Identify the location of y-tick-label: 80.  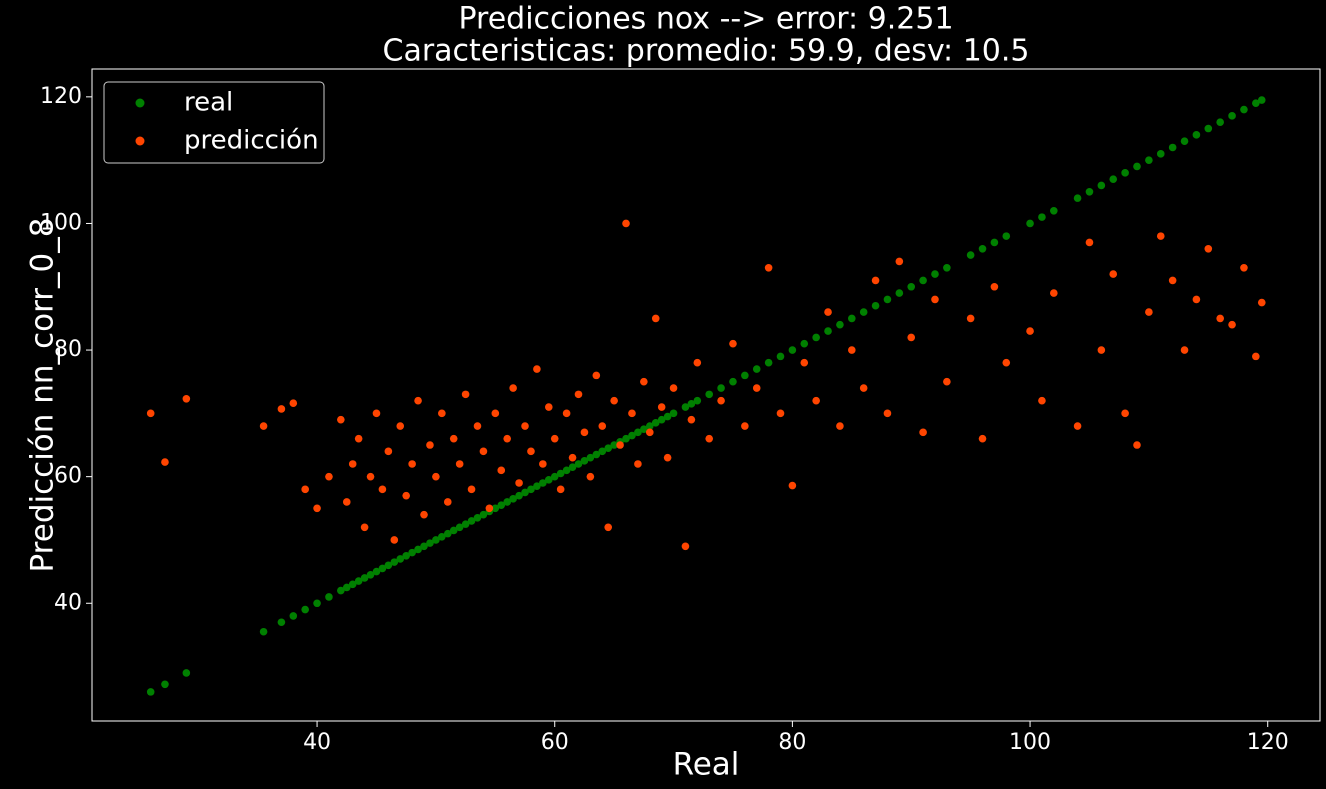
(68, 349).